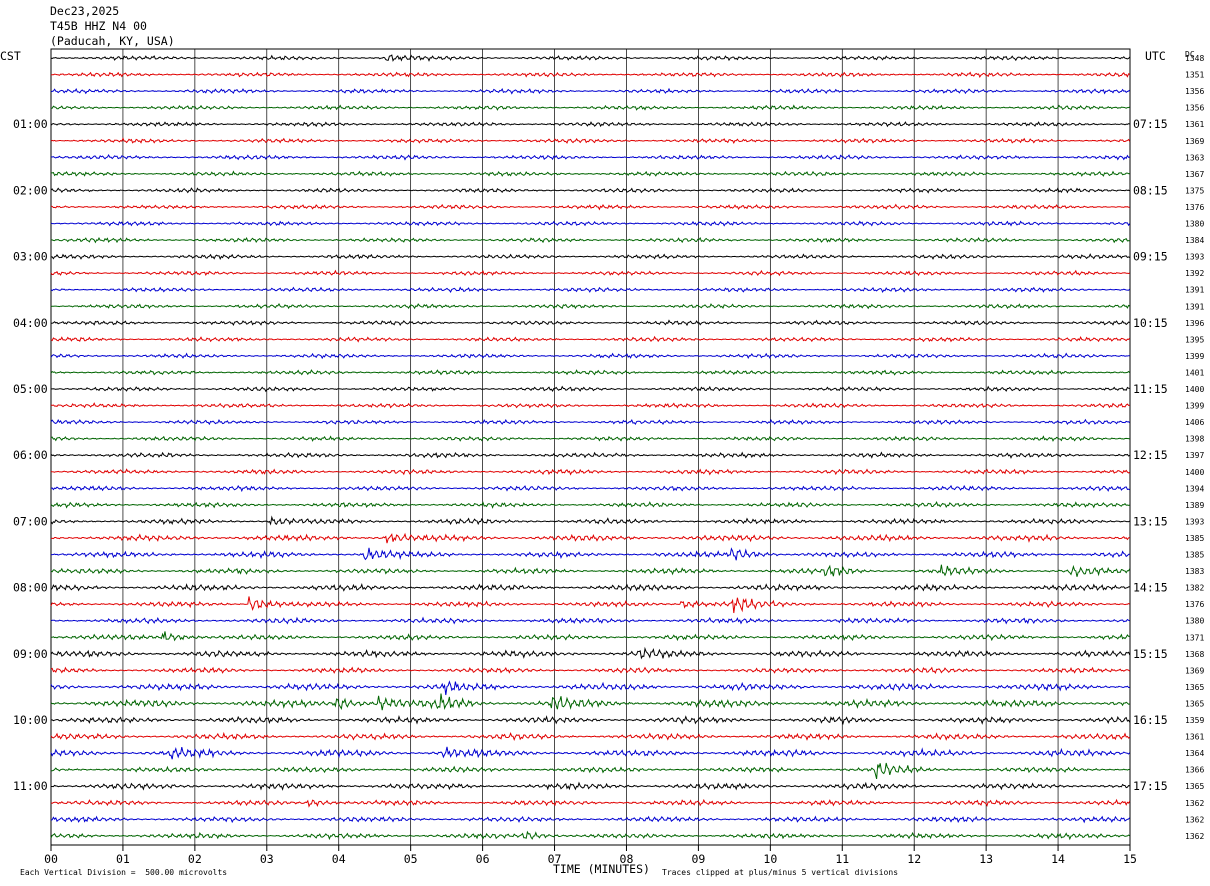  I want to click on dc-offset-label: 1384, so click(1194, 240).